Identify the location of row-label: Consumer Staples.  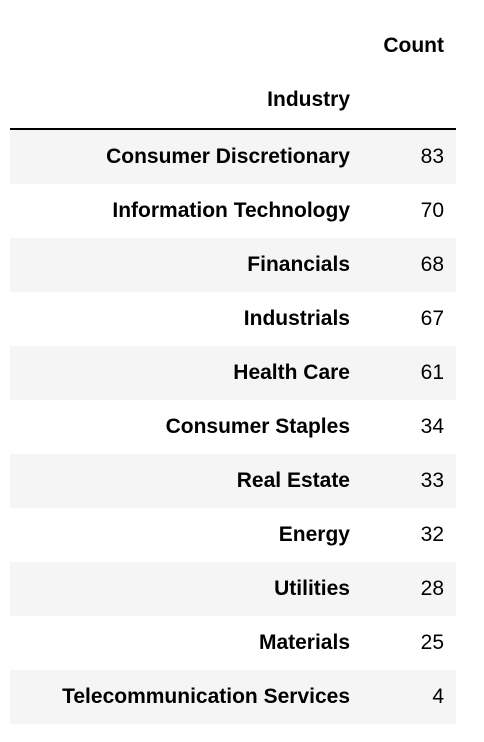
(257, 426).